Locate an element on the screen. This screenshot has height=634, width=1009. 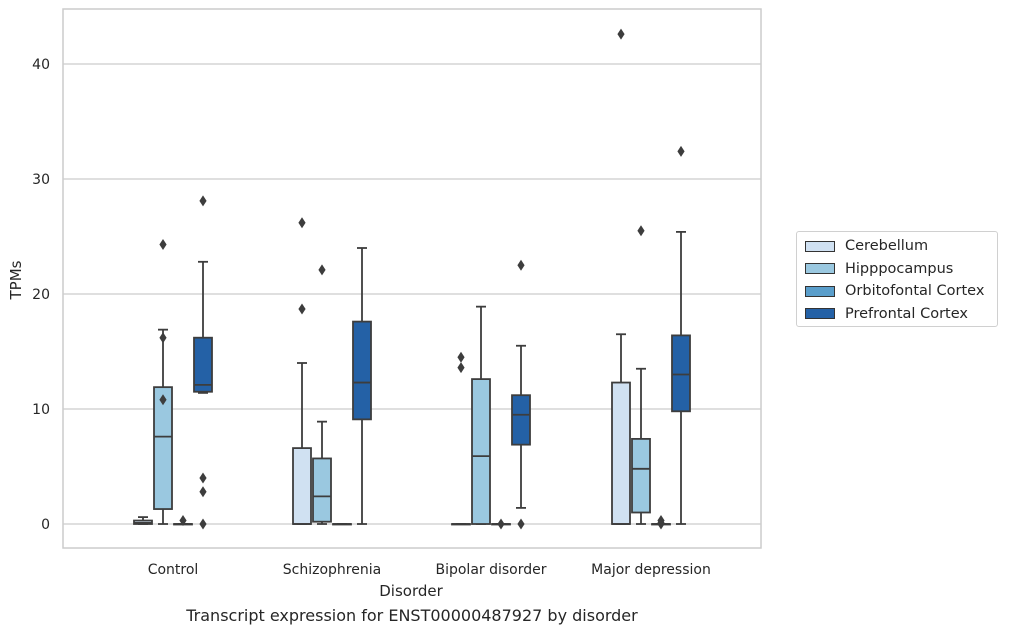
y-tick-label: 20 is located at coordinates (41, 295).